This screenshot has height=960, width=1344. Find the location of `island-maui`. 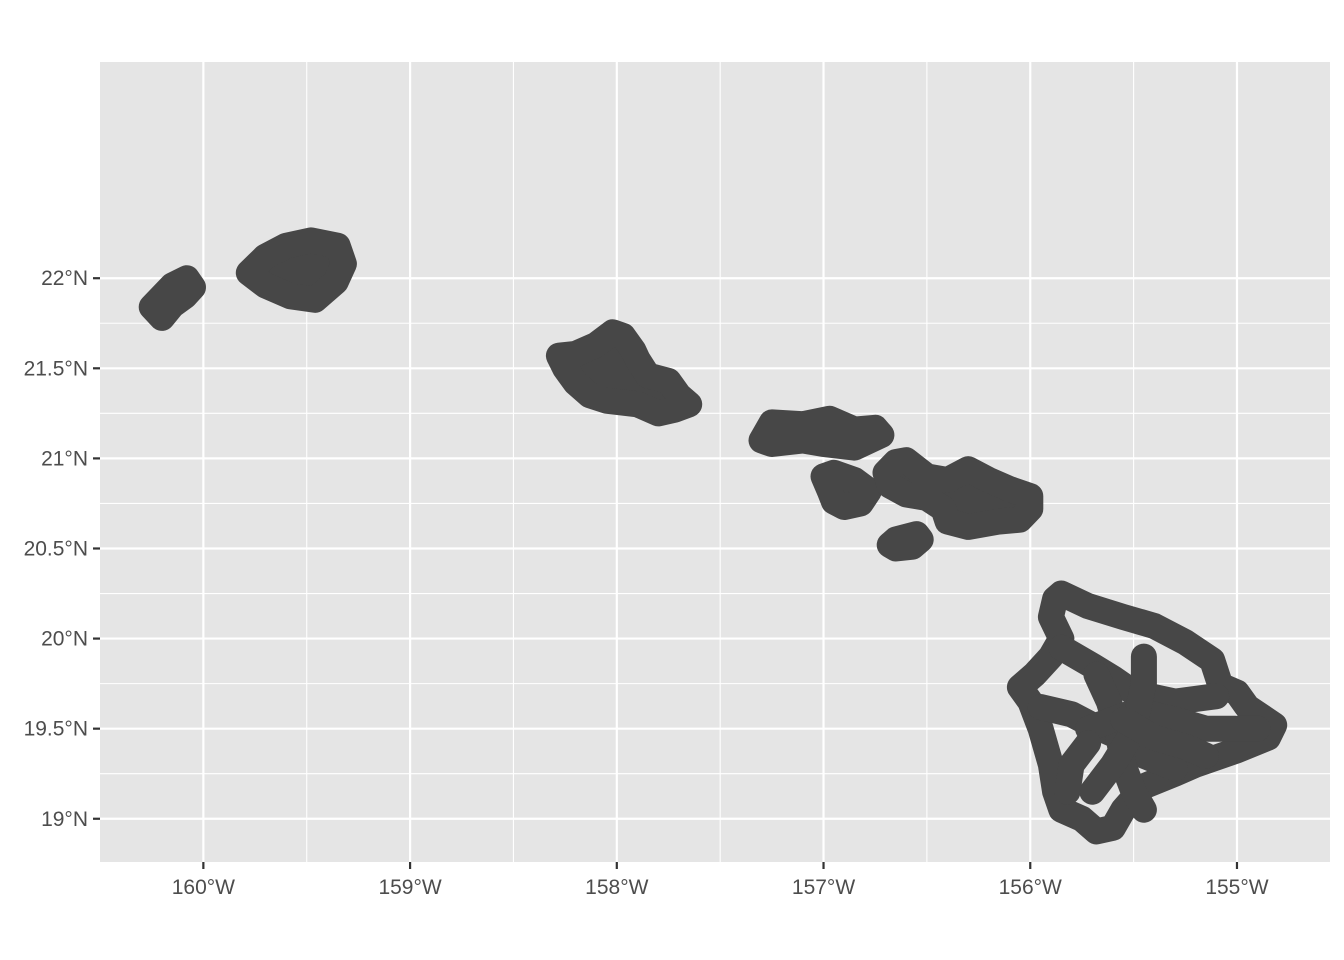

island-maui is located at coordinates (958, 493).